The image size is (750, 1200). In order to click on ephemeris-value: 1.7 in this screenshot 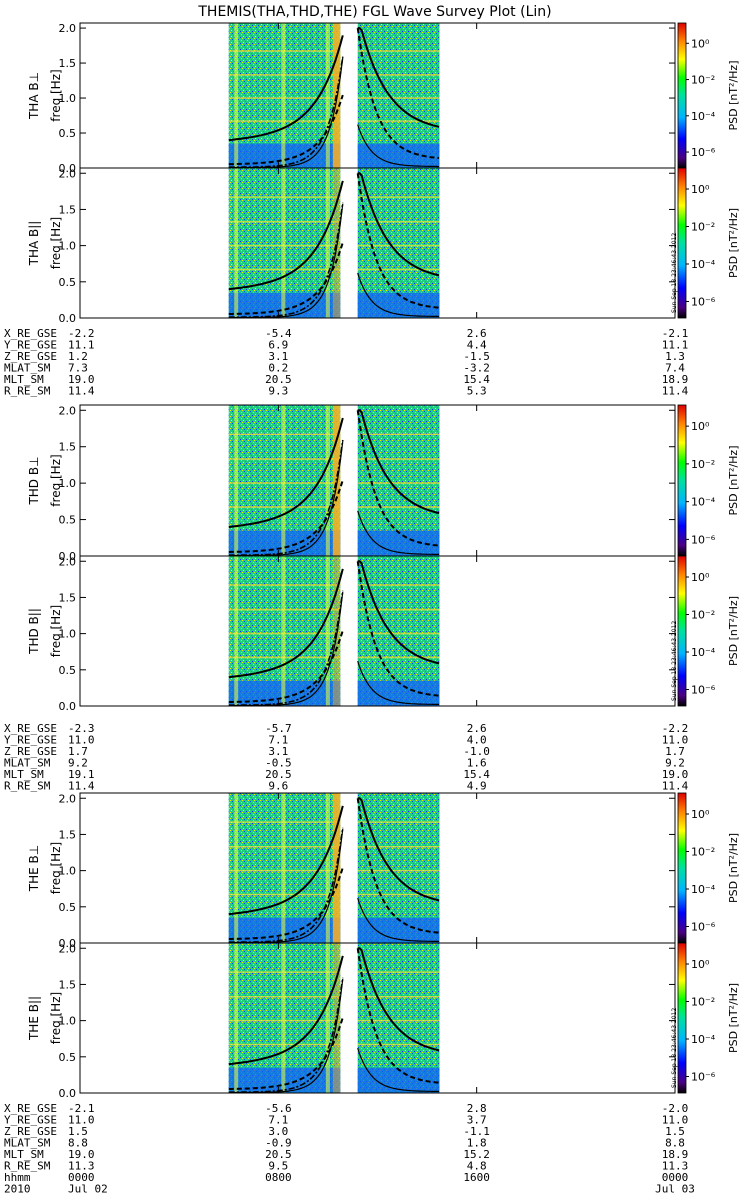, I will do `click(675, 751)`.